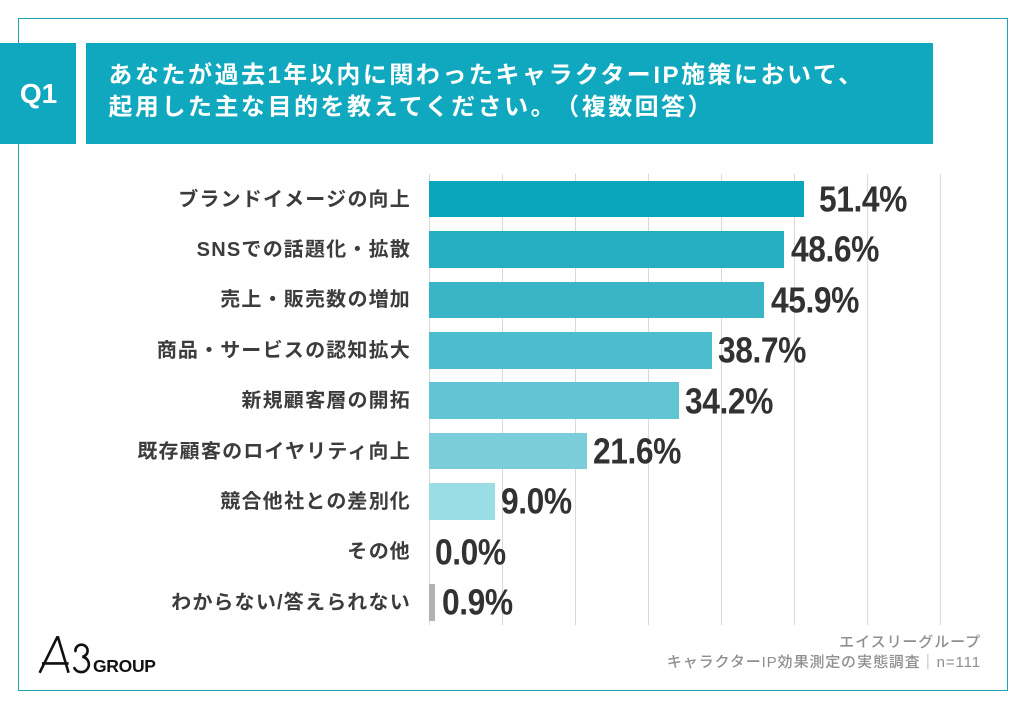  Describe the element at coordinates (124, 666) in the screenshot. I see `svg-text: GROUP` at that location.